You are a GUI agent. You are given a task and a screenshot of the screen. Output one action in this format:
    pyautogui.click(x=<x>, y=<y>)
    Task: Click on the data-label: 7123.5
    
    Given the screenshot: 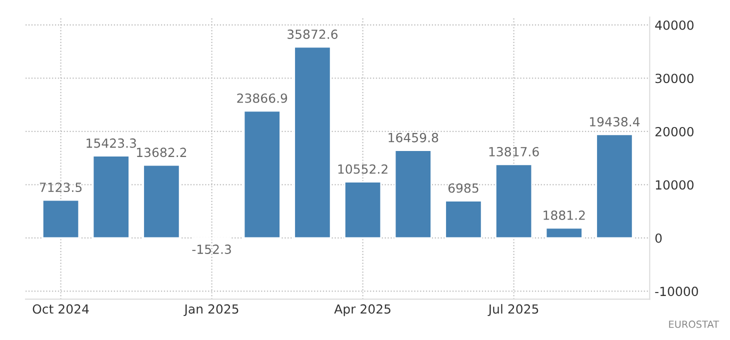 What is the action you would take?
    pyautogui.click(x=61, y=187)
    